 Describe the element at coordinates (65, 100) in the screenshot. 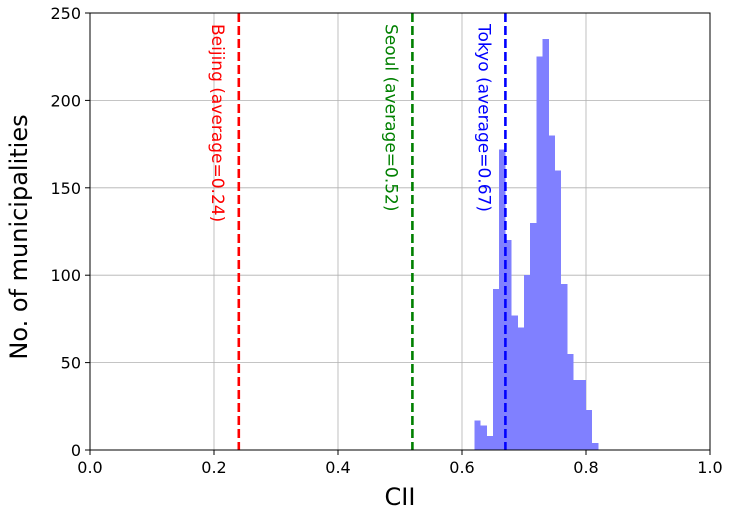

I see `y-tick-label: 200` at that location.